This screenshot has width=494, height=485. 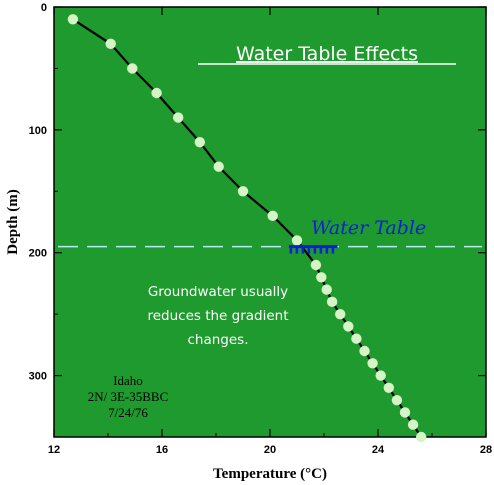 I want to click on location-line-2: 2N/ 3E-35BBC, so click(x=128, y=396).